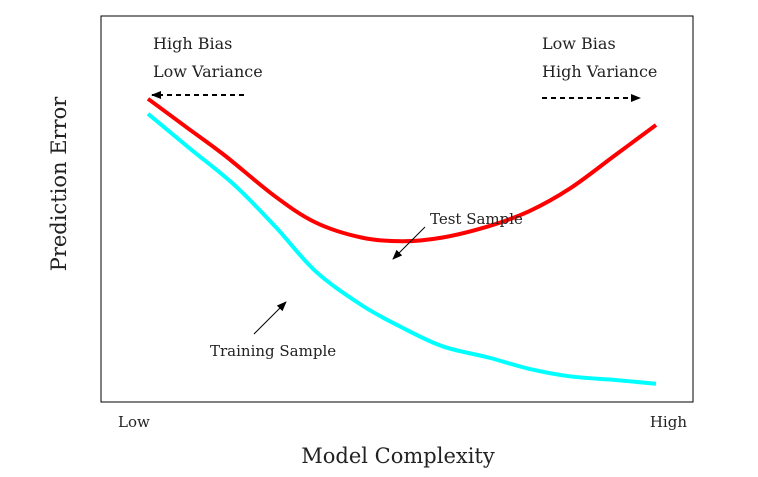 This screenshot has height=477, width=758. I want to click on high-variance-label: High Variance, so click(599, 71).